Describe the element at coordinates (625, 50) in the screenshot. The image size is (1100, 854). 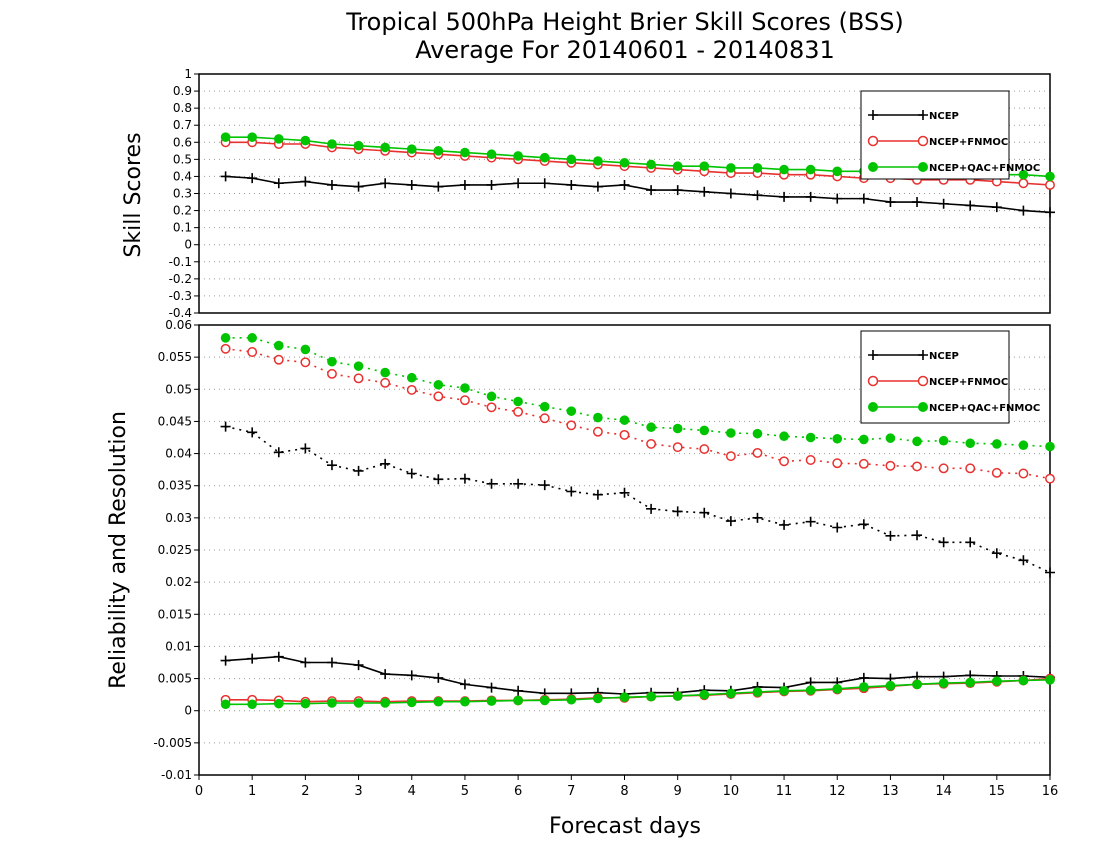
I see `chart-title-line2: Average For 20140601 - 20140831` at that location.